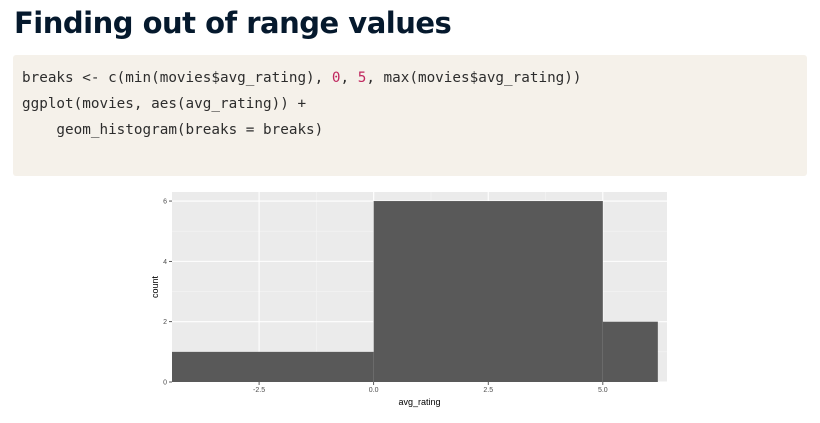 The width and height of the screenshot is (820, 423). I want to click on y-tick-label: 4, so click(165, 262).